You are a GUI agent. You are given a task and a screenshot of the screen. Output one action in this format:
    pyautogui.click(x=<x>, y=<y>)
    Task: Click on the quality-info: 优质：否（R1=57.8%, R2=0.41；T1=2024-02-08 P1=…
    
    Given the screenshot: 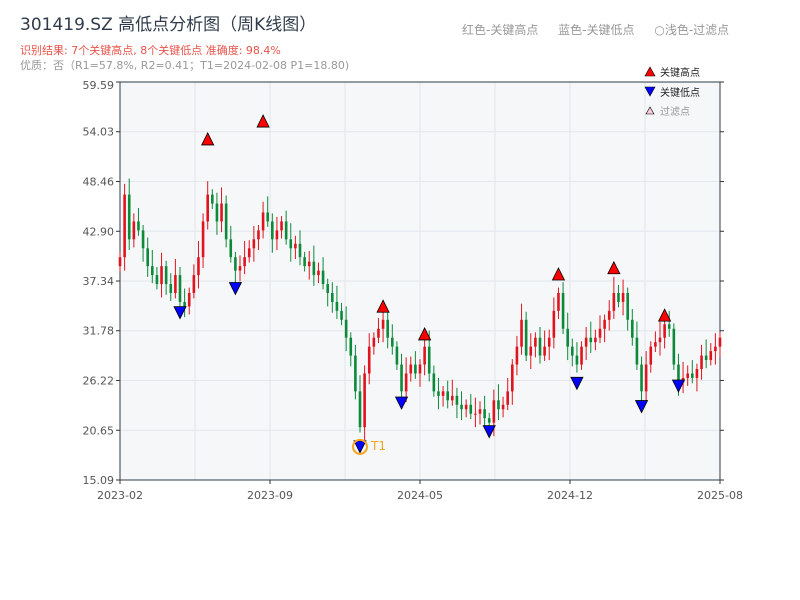 What is the action you would take?
    pyautogui.click(x=185, y=65)
    